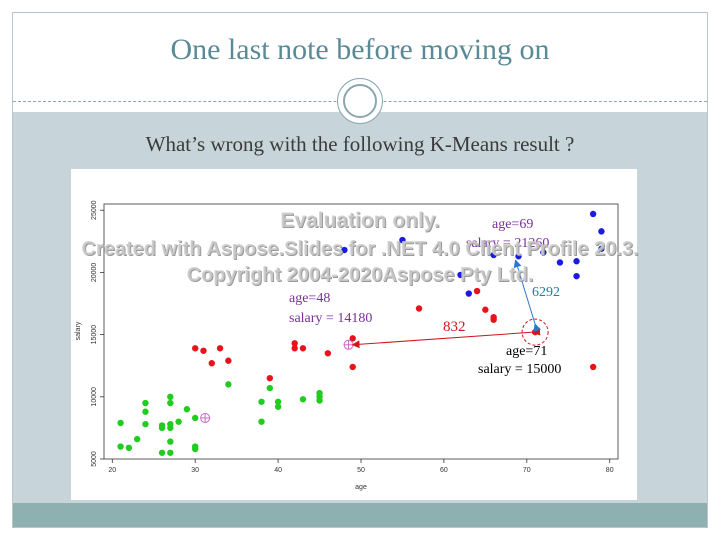  Describe the element at coordinates (360, 101) in the screenshot. I see `separator-ring-inner-icon` at that location.